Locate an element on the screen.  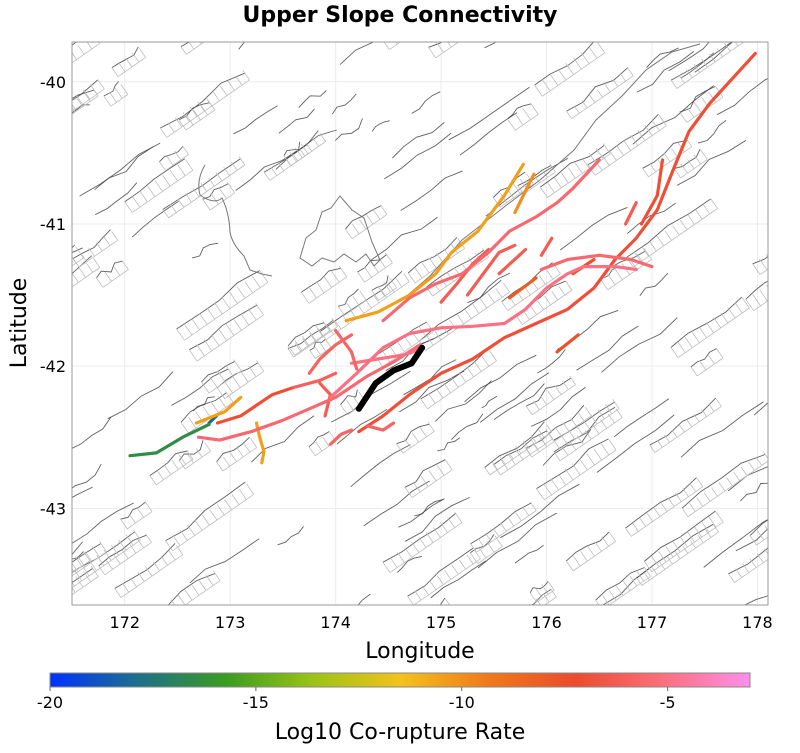
y-axis-label: Latitude is located at coordinates (19, 323).